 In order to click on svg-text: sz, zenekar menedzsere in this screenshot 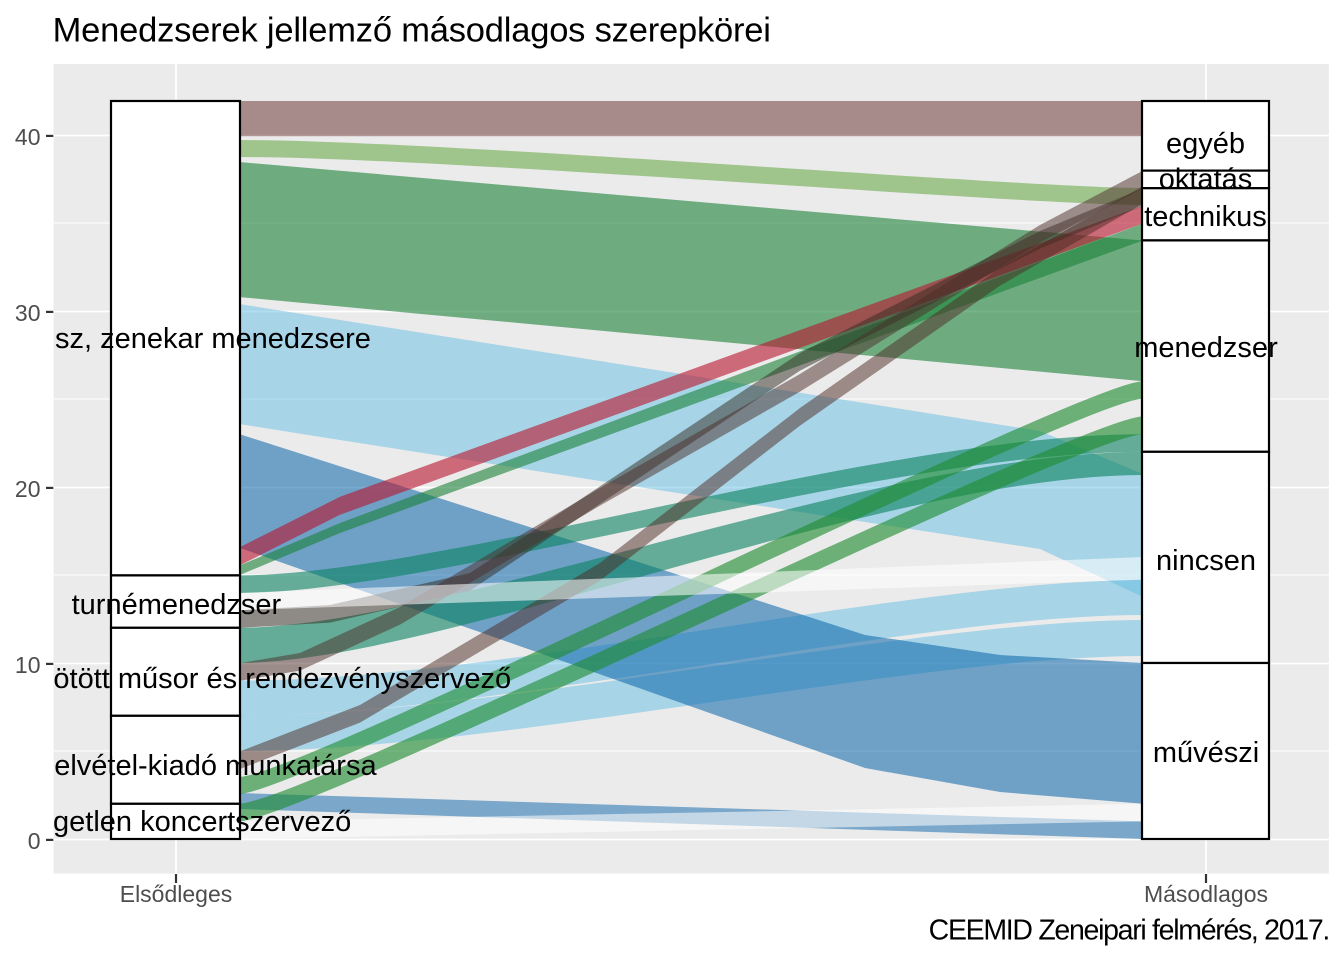, I will do `click(213, 339)`.